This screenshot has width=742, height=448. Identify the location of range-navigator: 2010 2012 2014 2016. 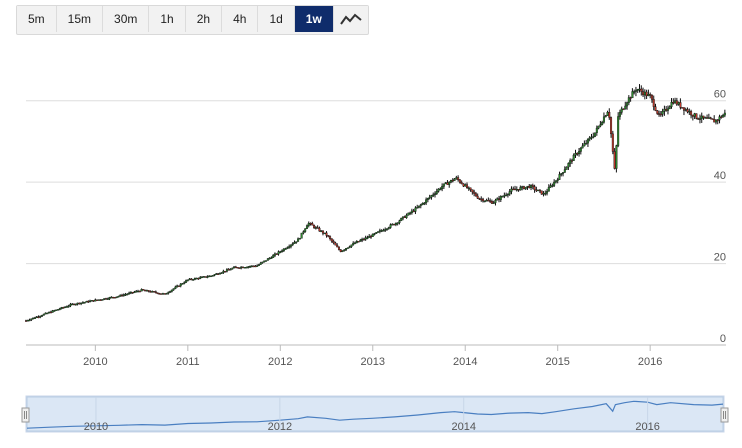
(371, 414).